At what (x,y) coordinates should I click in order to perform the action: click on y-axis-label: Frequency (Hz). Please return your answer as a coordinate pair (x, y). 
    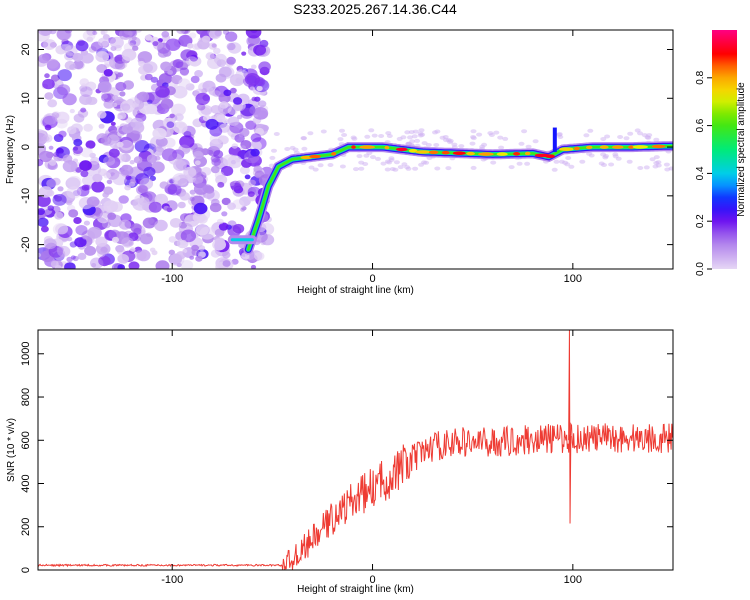
    Looking at the image, I should click on (10, 149).